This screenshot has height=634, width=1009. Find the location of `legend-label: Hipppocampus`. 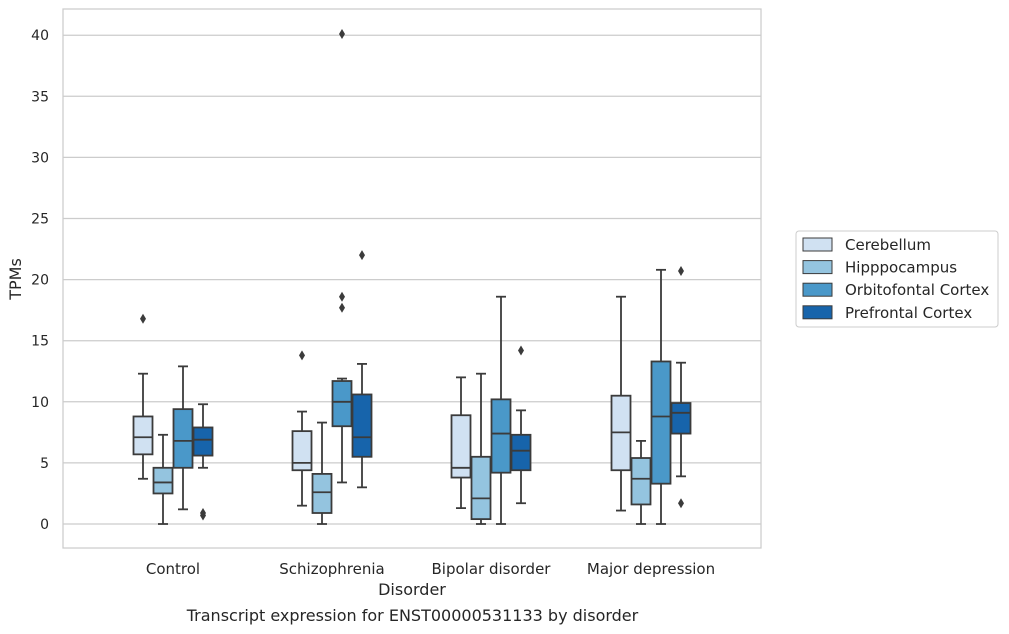

legend-label: Hipppocampus is located at coordinates (901, 268).